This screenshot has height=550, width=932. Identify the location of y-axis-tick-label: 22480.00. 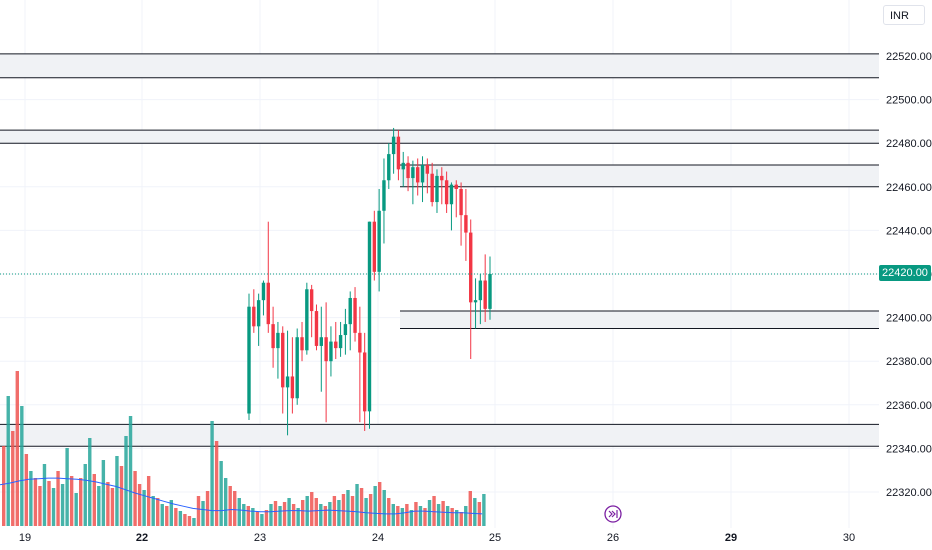
(909, 144).